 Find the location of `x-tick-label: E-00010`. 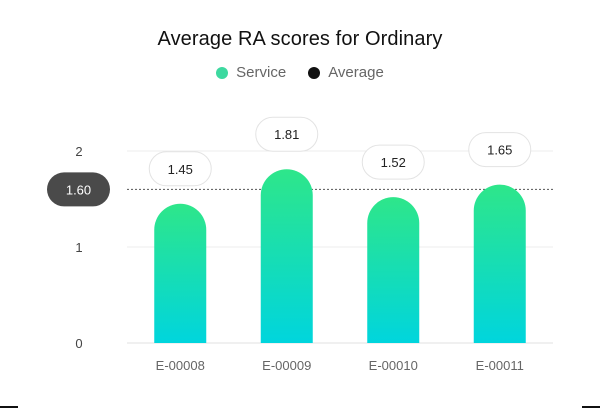

x-tick-label: E-00010 is located at coordinates (393, 365).